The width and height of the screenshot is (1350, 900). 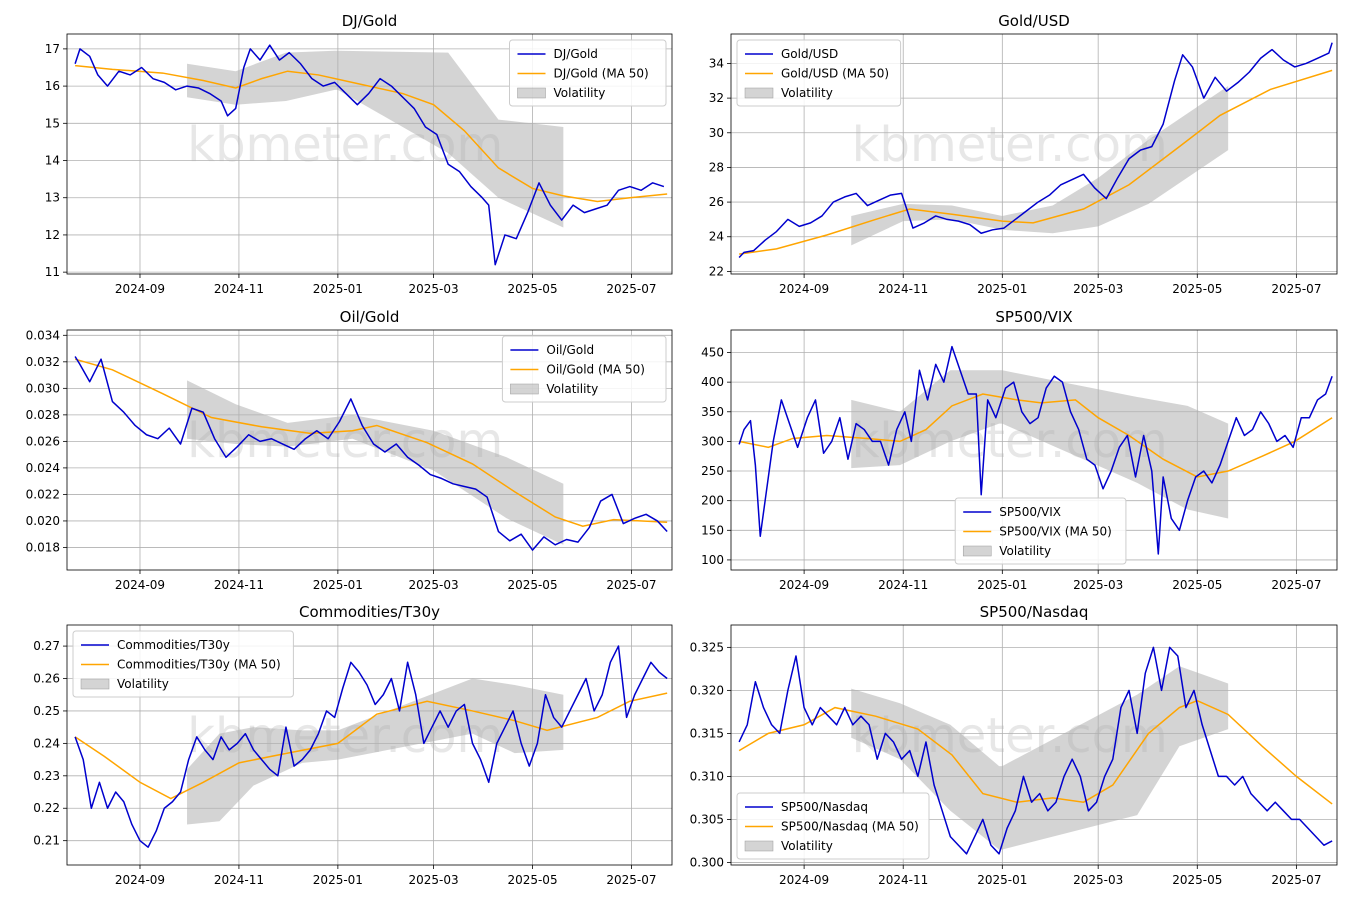 What do you see at coordinates (43, 547) in the screenshot?
I see `y-tick-label: 0.018` at bounding box center [43, 547].